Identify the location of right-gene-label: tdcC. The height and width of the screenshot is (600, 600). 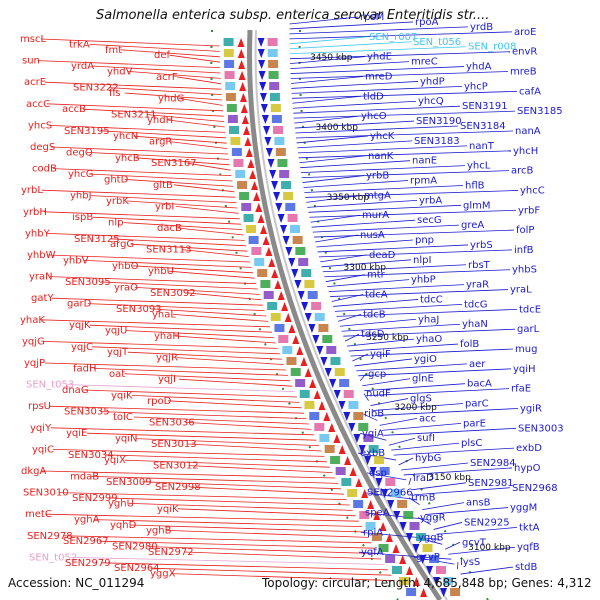
(431, 299).